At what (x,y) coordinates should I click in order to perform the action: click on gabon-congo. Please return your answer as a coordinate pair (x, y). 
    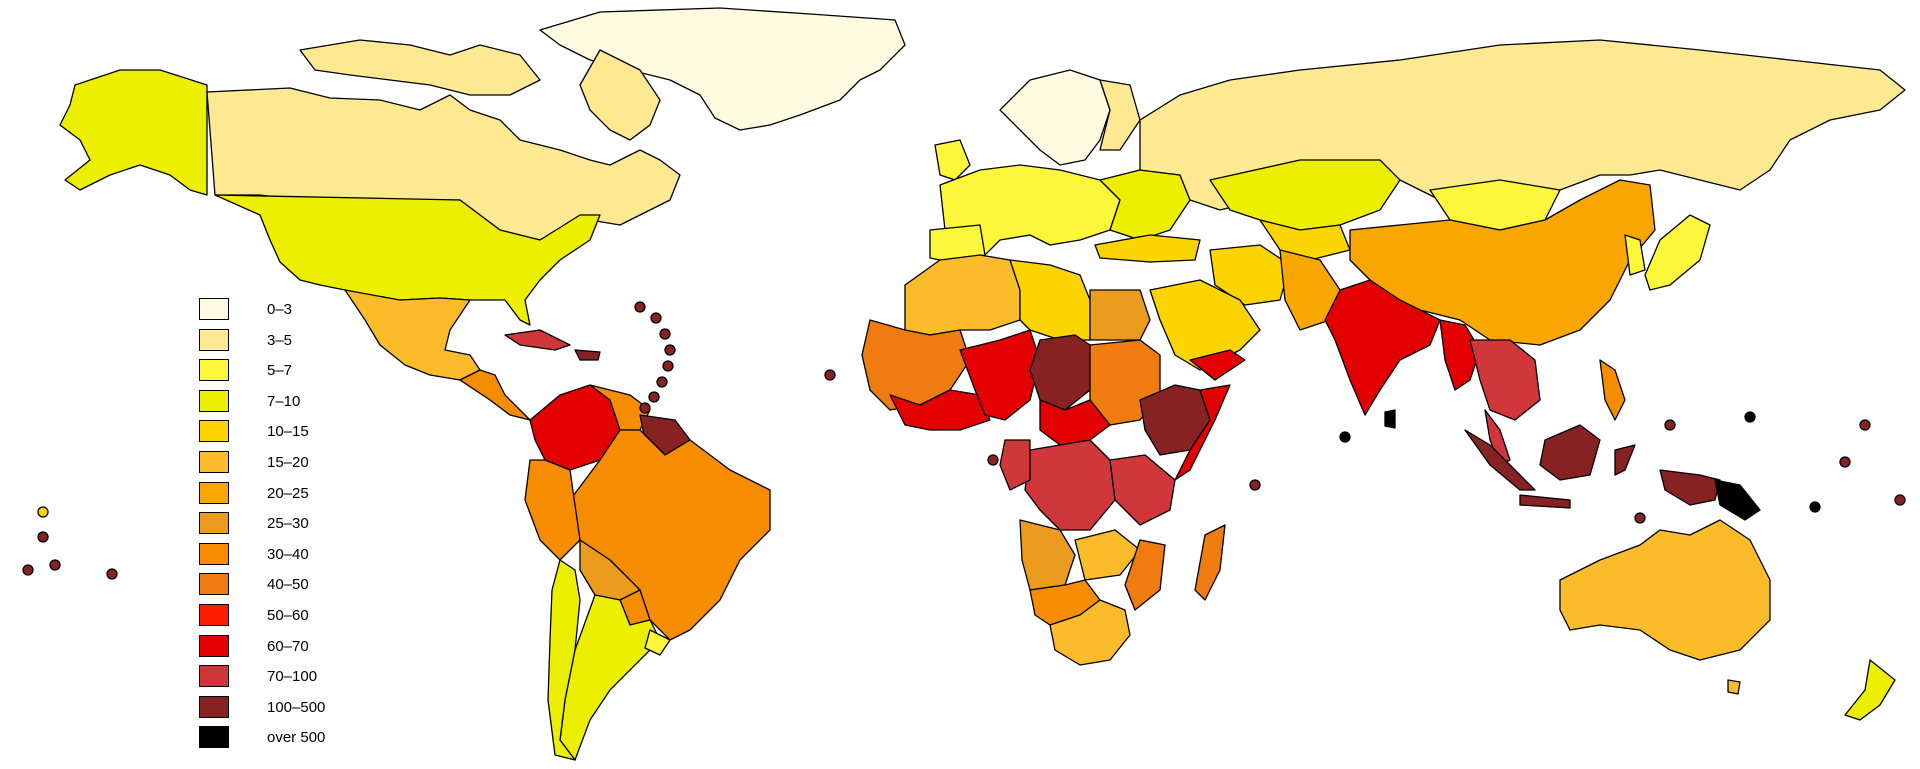
    Looking at the image, I should click on (1015, 465).